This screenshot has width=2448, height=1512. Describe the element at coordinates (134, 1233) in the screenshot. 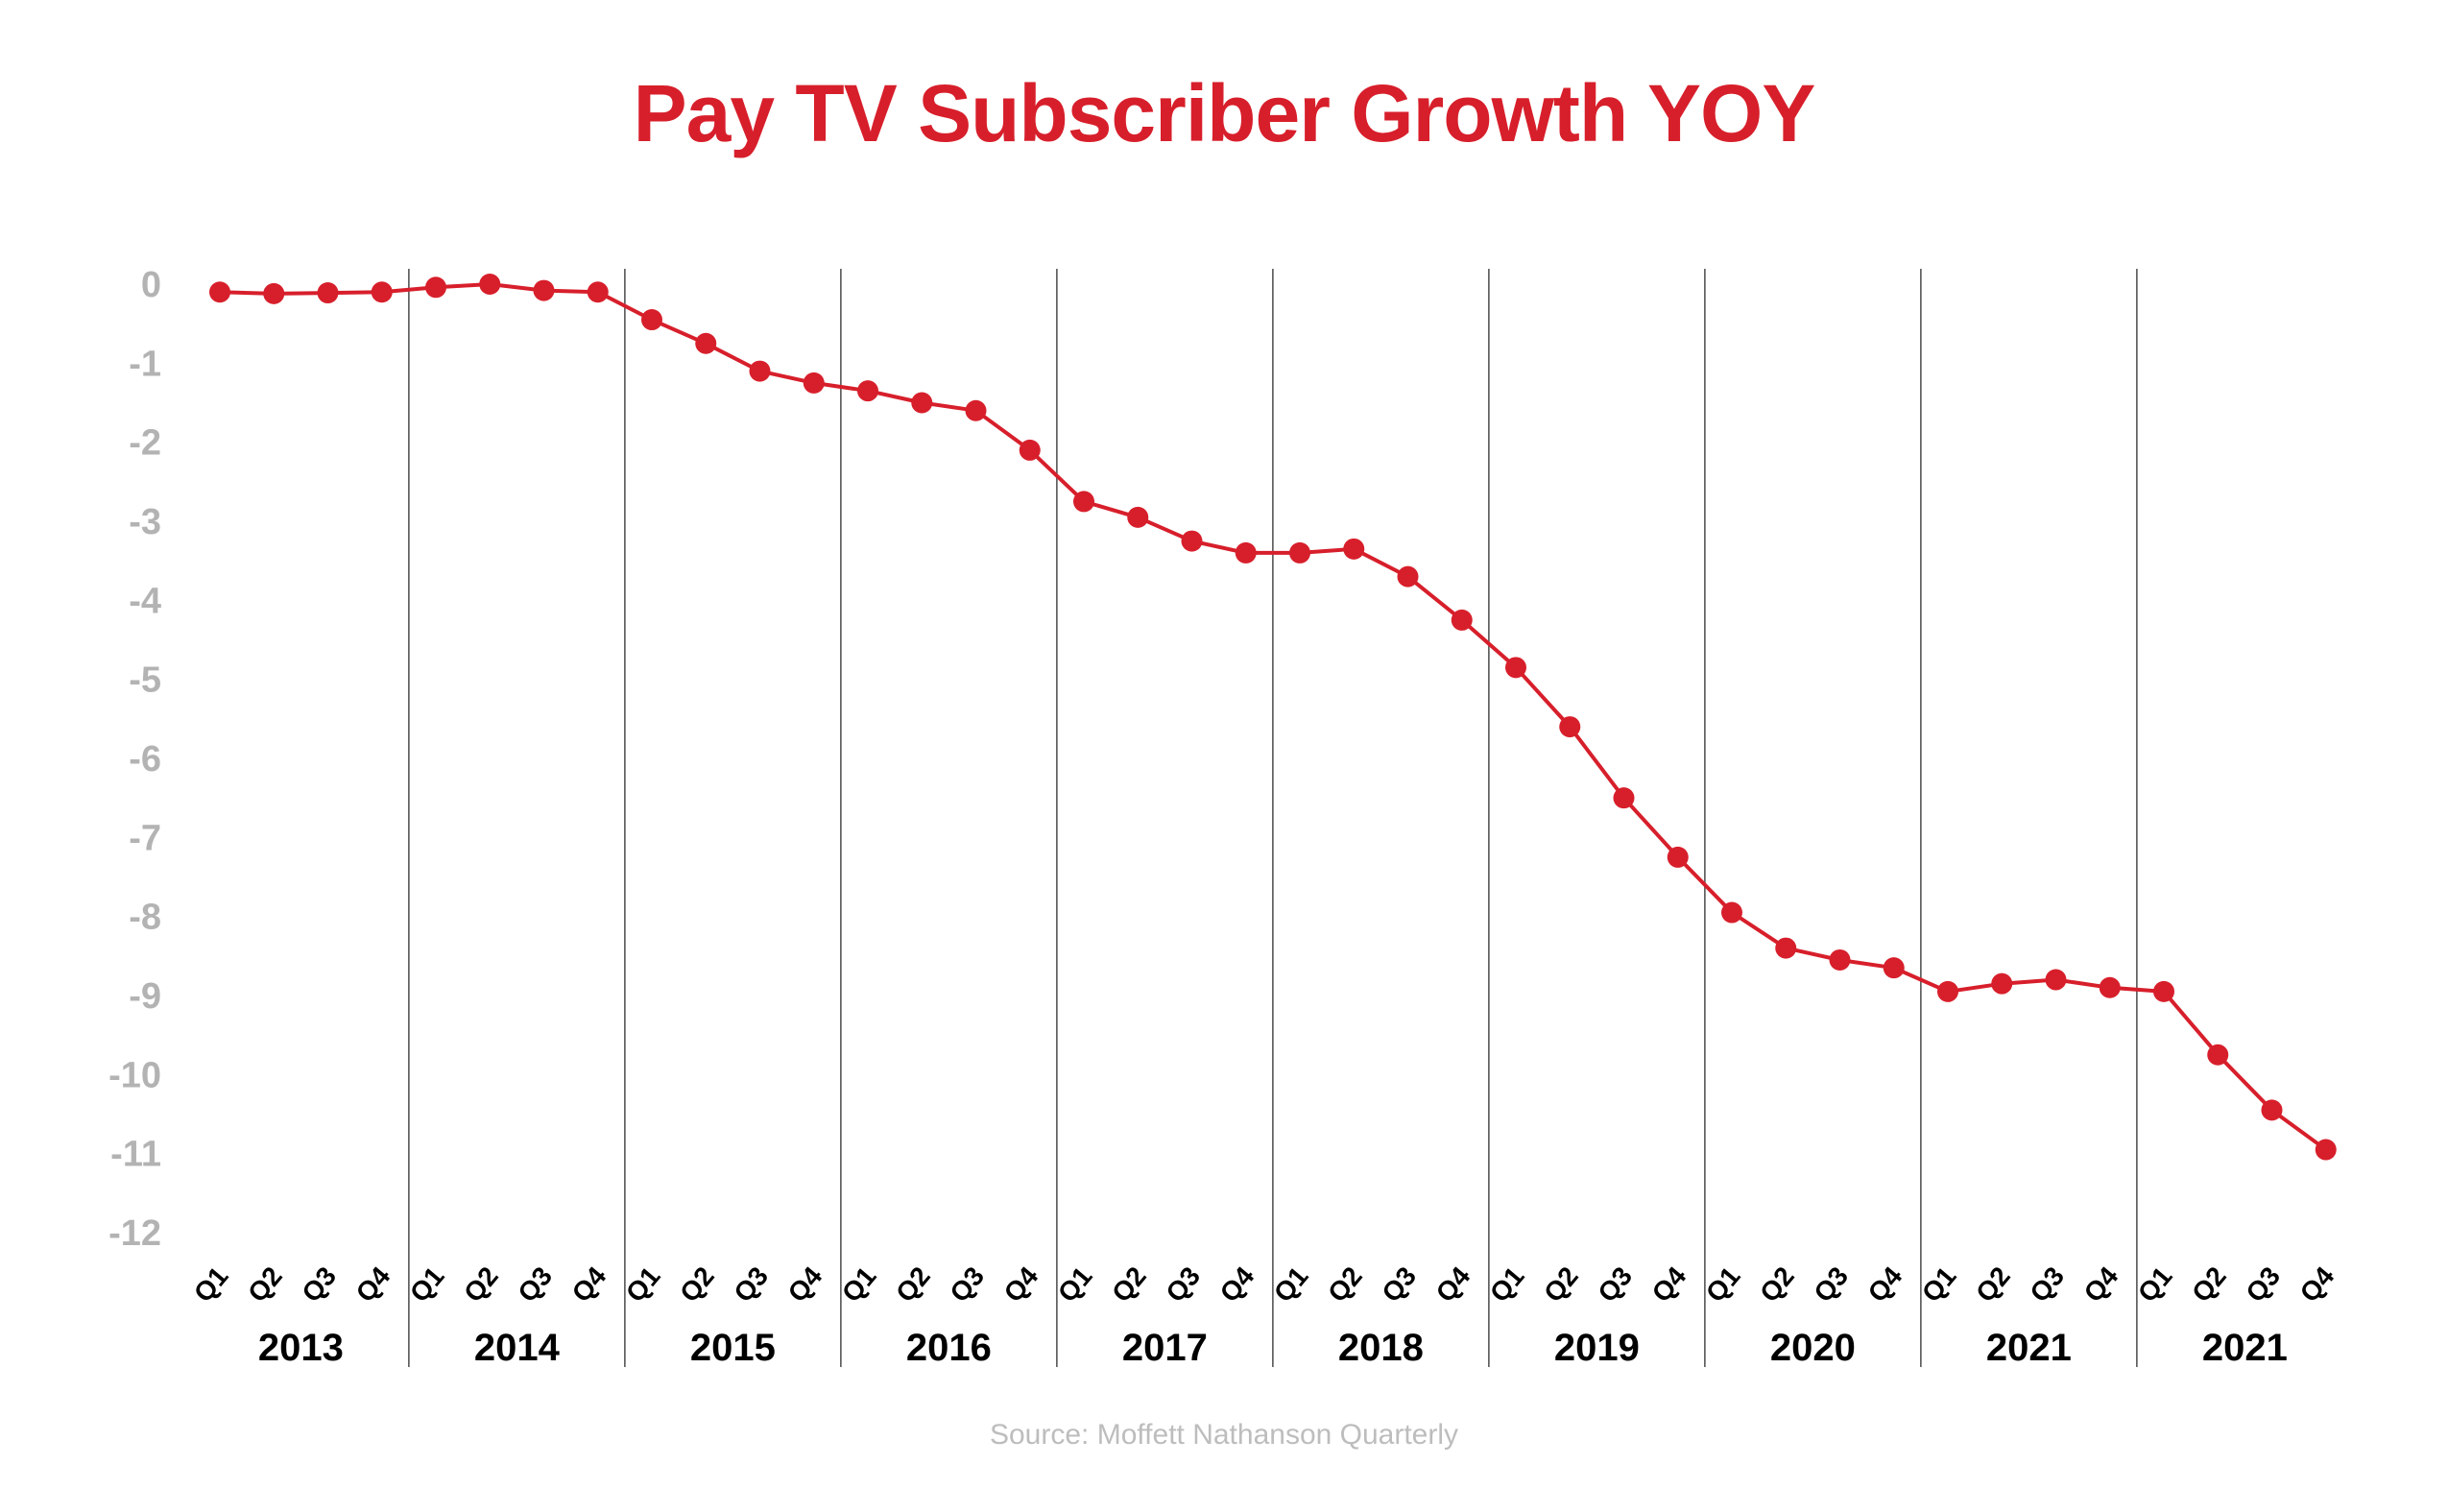

I see `y-tick-label: -12` at that location.